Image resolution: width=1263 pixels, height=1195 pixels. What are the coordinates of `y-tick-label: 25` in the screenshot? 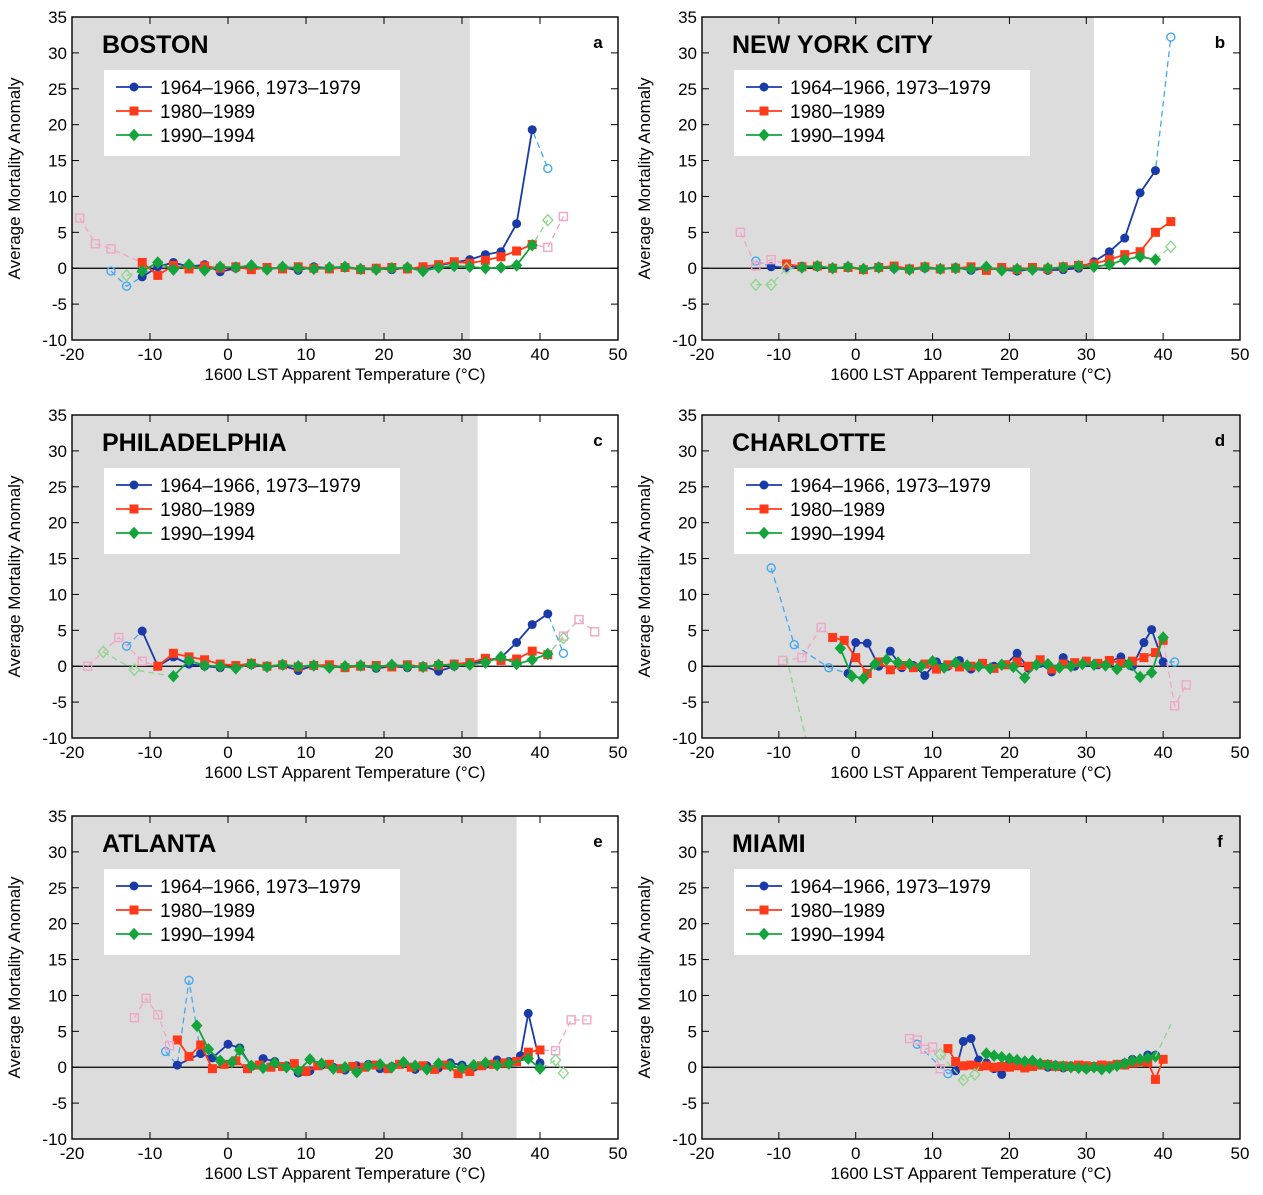 It's located at (57, 888).